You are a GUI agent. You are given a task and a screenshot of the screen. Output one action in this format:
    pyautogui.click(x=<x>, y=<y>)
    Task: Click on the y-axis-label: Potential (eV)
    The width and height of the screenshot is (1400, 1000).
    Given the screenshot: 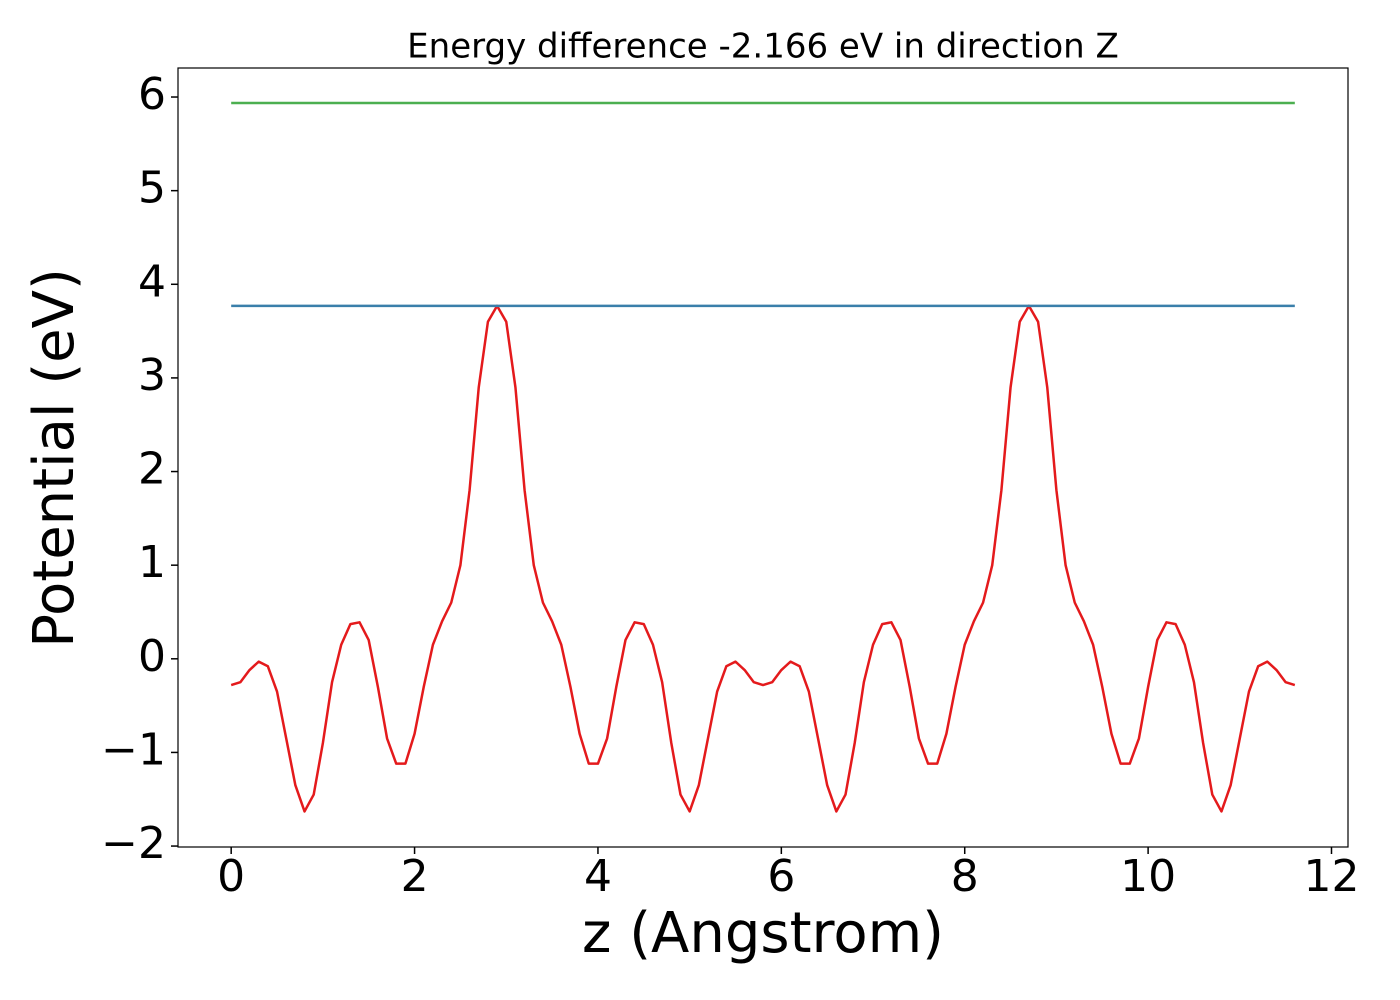 What is the action you would take?
    pyautogui.click(x=54, y=458)
    